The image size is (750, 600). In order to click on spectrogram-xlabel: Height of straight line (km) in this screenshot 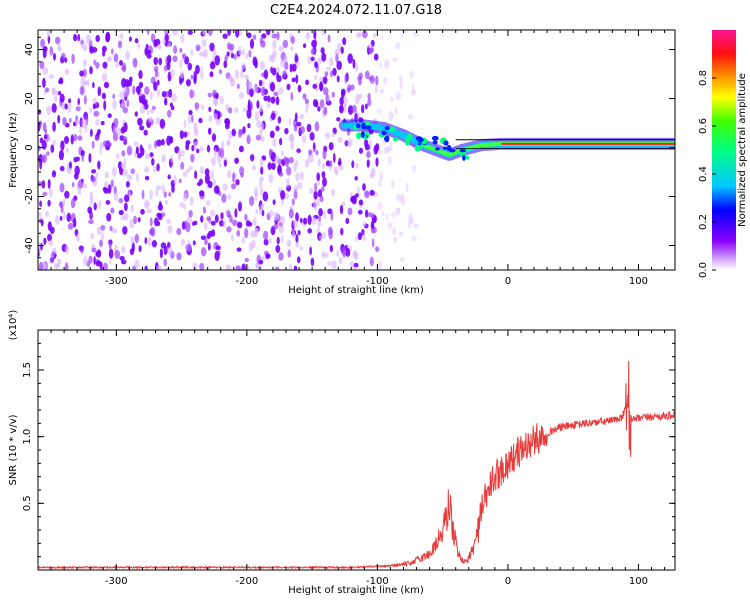, I will do `click(356, 290)`.